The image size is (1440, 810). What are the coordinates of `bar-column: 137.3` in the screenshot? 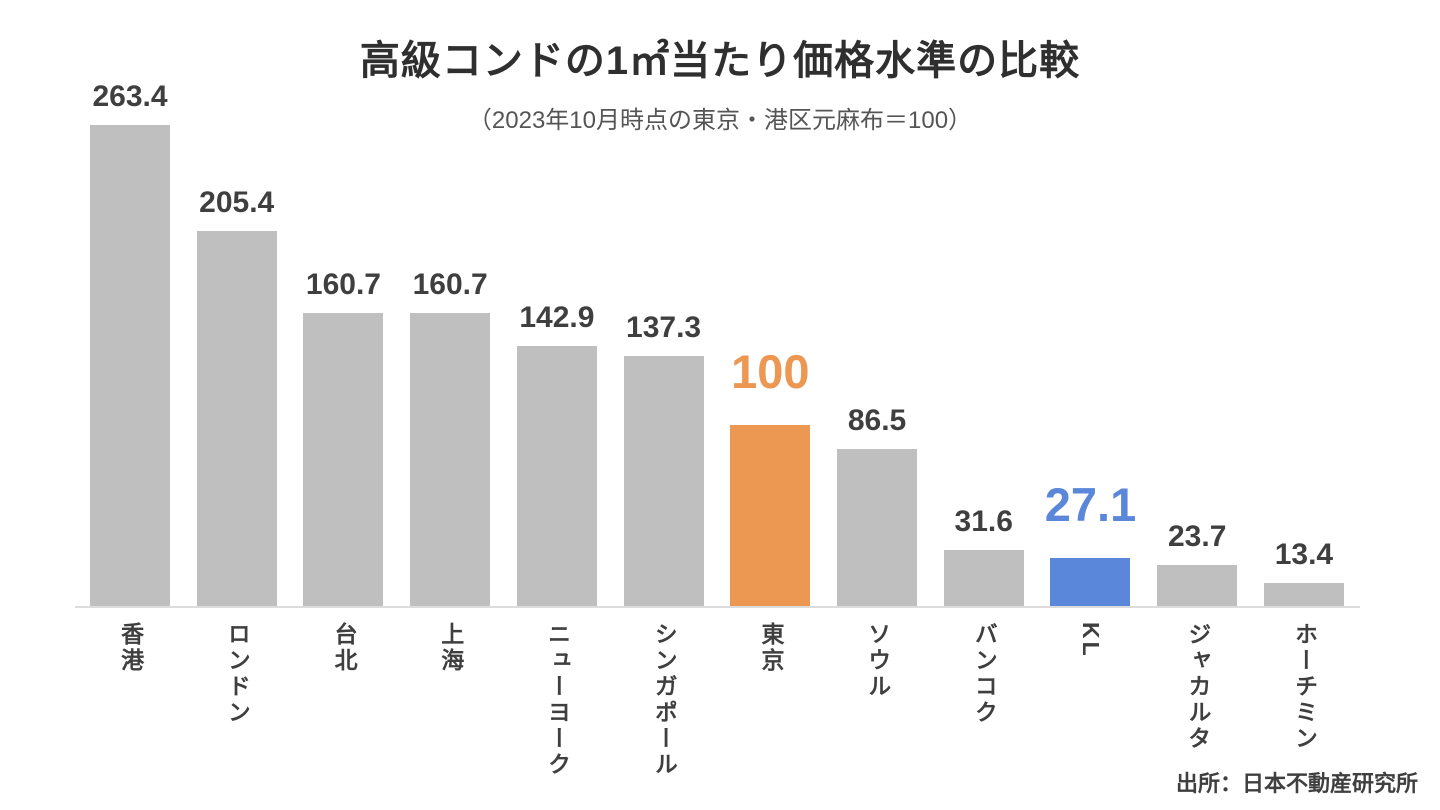 It's located at (663, 459).